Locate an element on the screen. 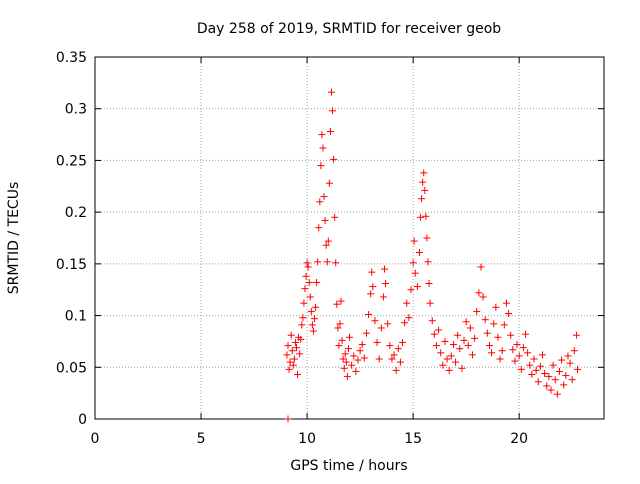 Image resolution: width=640 pixels, height=484 pixels. y-tick-label: 0.3 is located at coordinates (76, 110).